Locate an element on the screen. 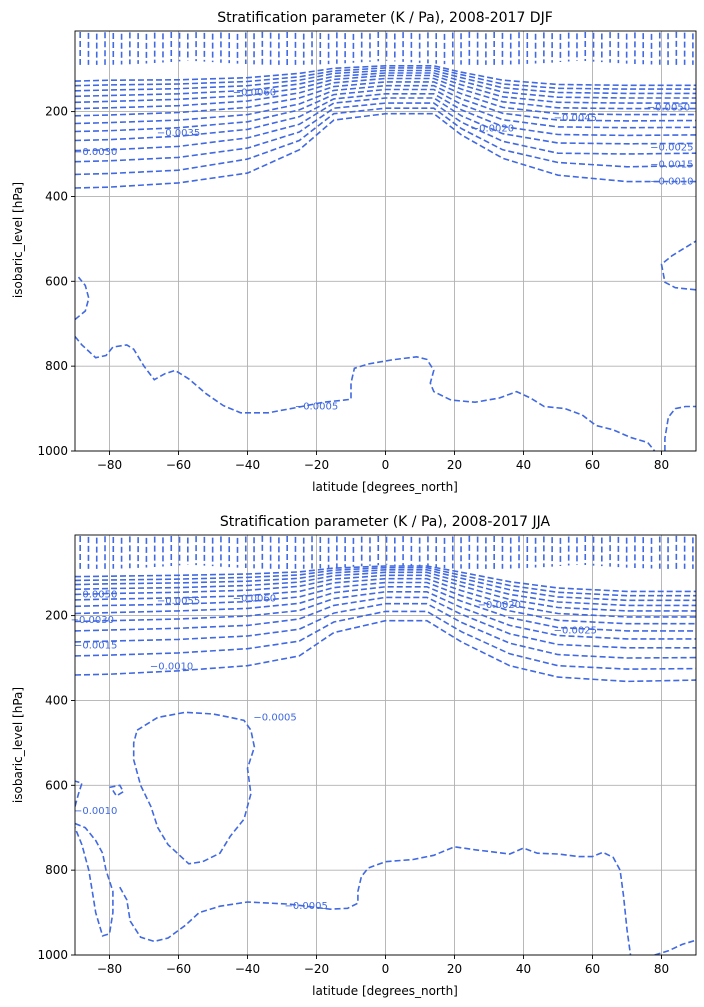 Image resolution: width=704 pixels, height=1007 pixels. contour-label: −0.0055 is located at coordinates (178, 601).